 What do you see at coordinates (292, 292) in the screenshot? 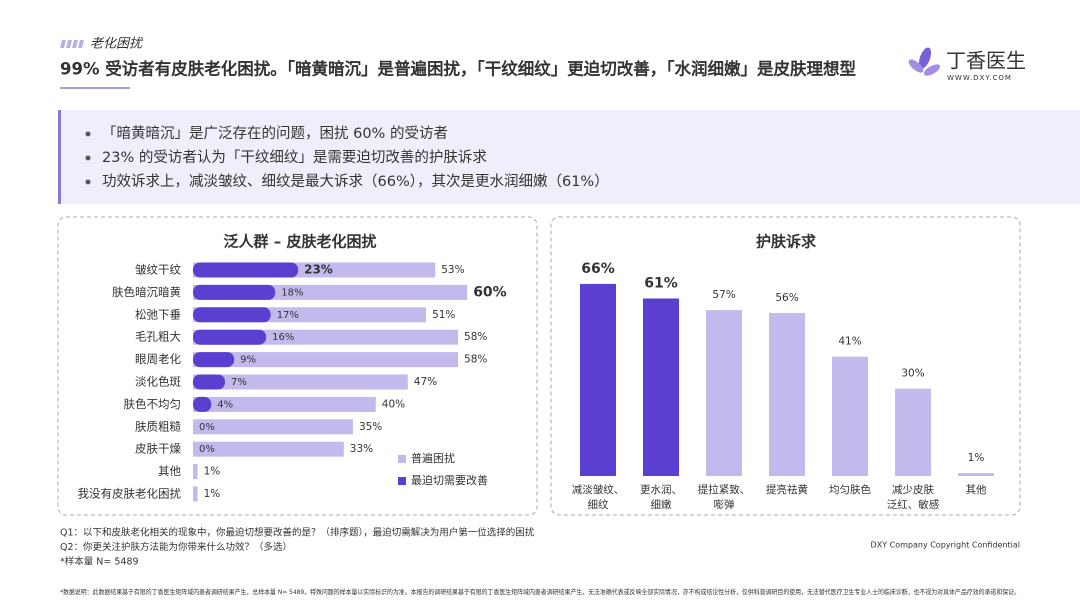
I see `value-label: 18%` at bounding box center [292, 292].